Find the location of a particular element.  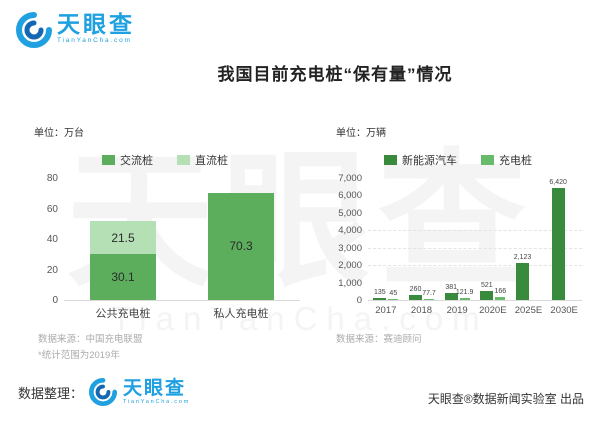

left-chart-plot: 80 60 40 20 0 公共充电桩 30.1 21.5 私人充电桩 70.3 is located at coordinates (173, 246).